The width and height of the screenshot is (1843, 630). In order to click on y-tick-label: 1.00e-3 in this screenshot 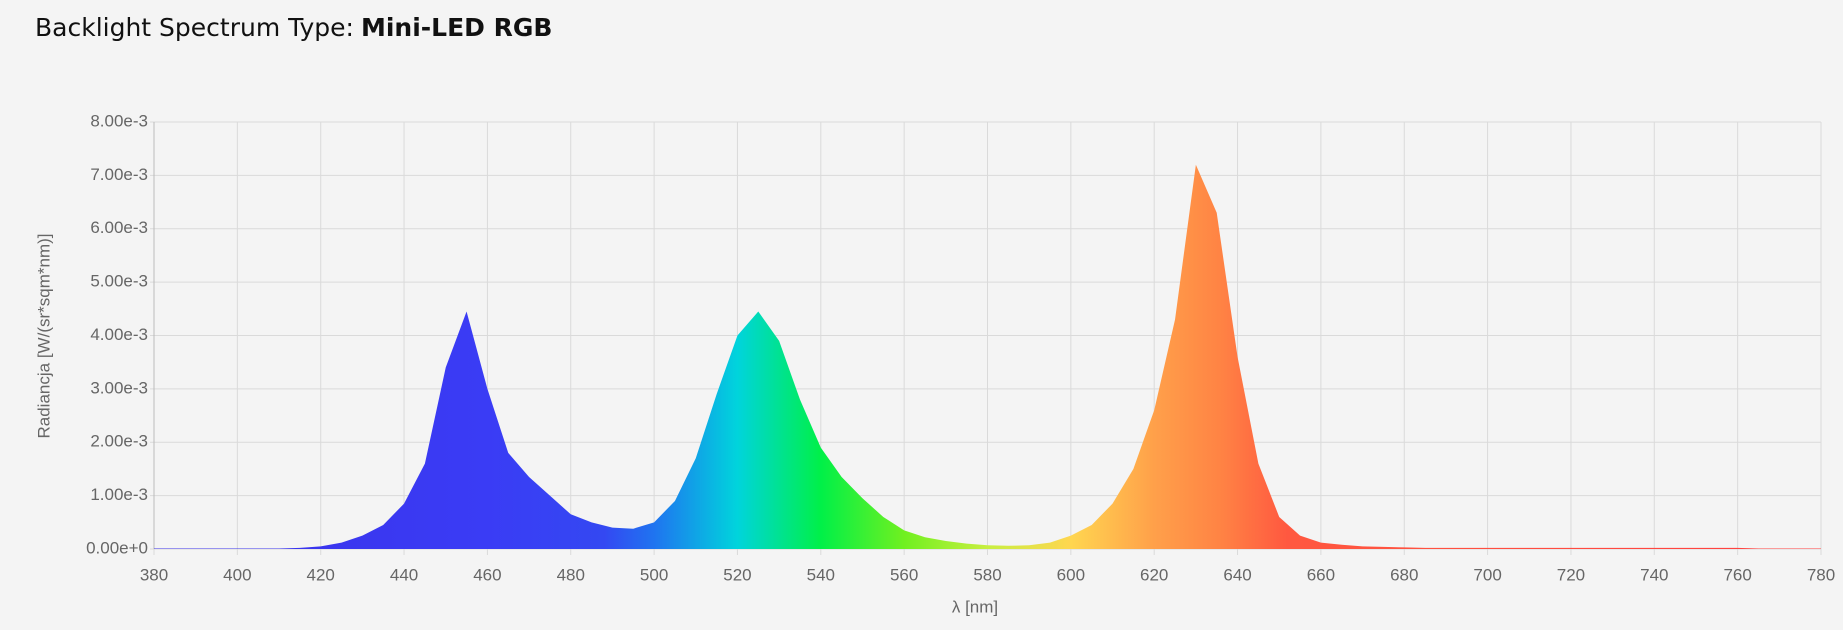, I will do `click(119, 494)`.